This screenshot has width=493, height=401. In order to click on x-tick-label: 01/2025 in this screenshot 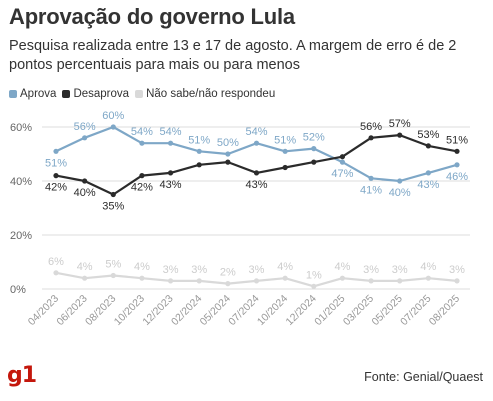, I will do `click(329, 310)`.